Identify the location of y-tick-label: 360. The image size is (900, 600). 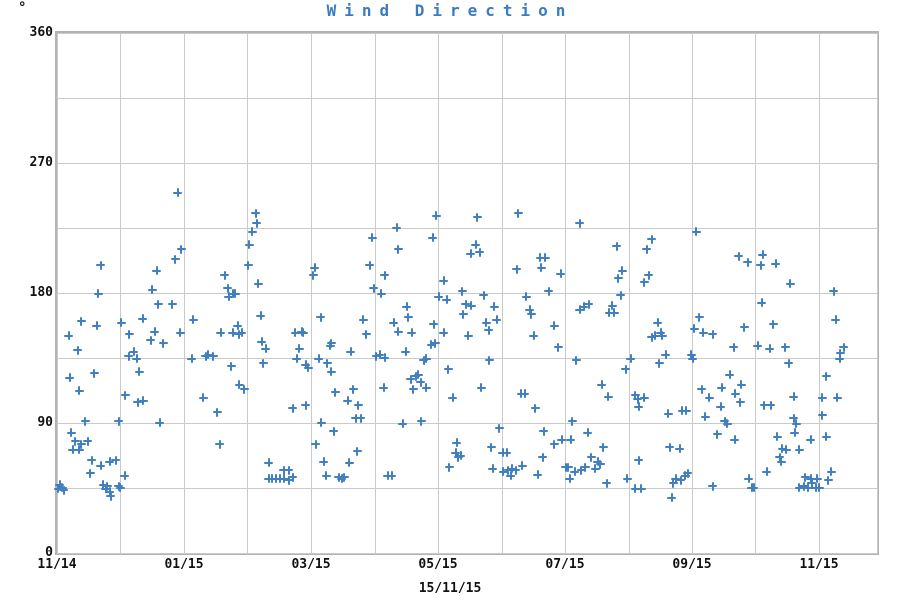
(41, 32).